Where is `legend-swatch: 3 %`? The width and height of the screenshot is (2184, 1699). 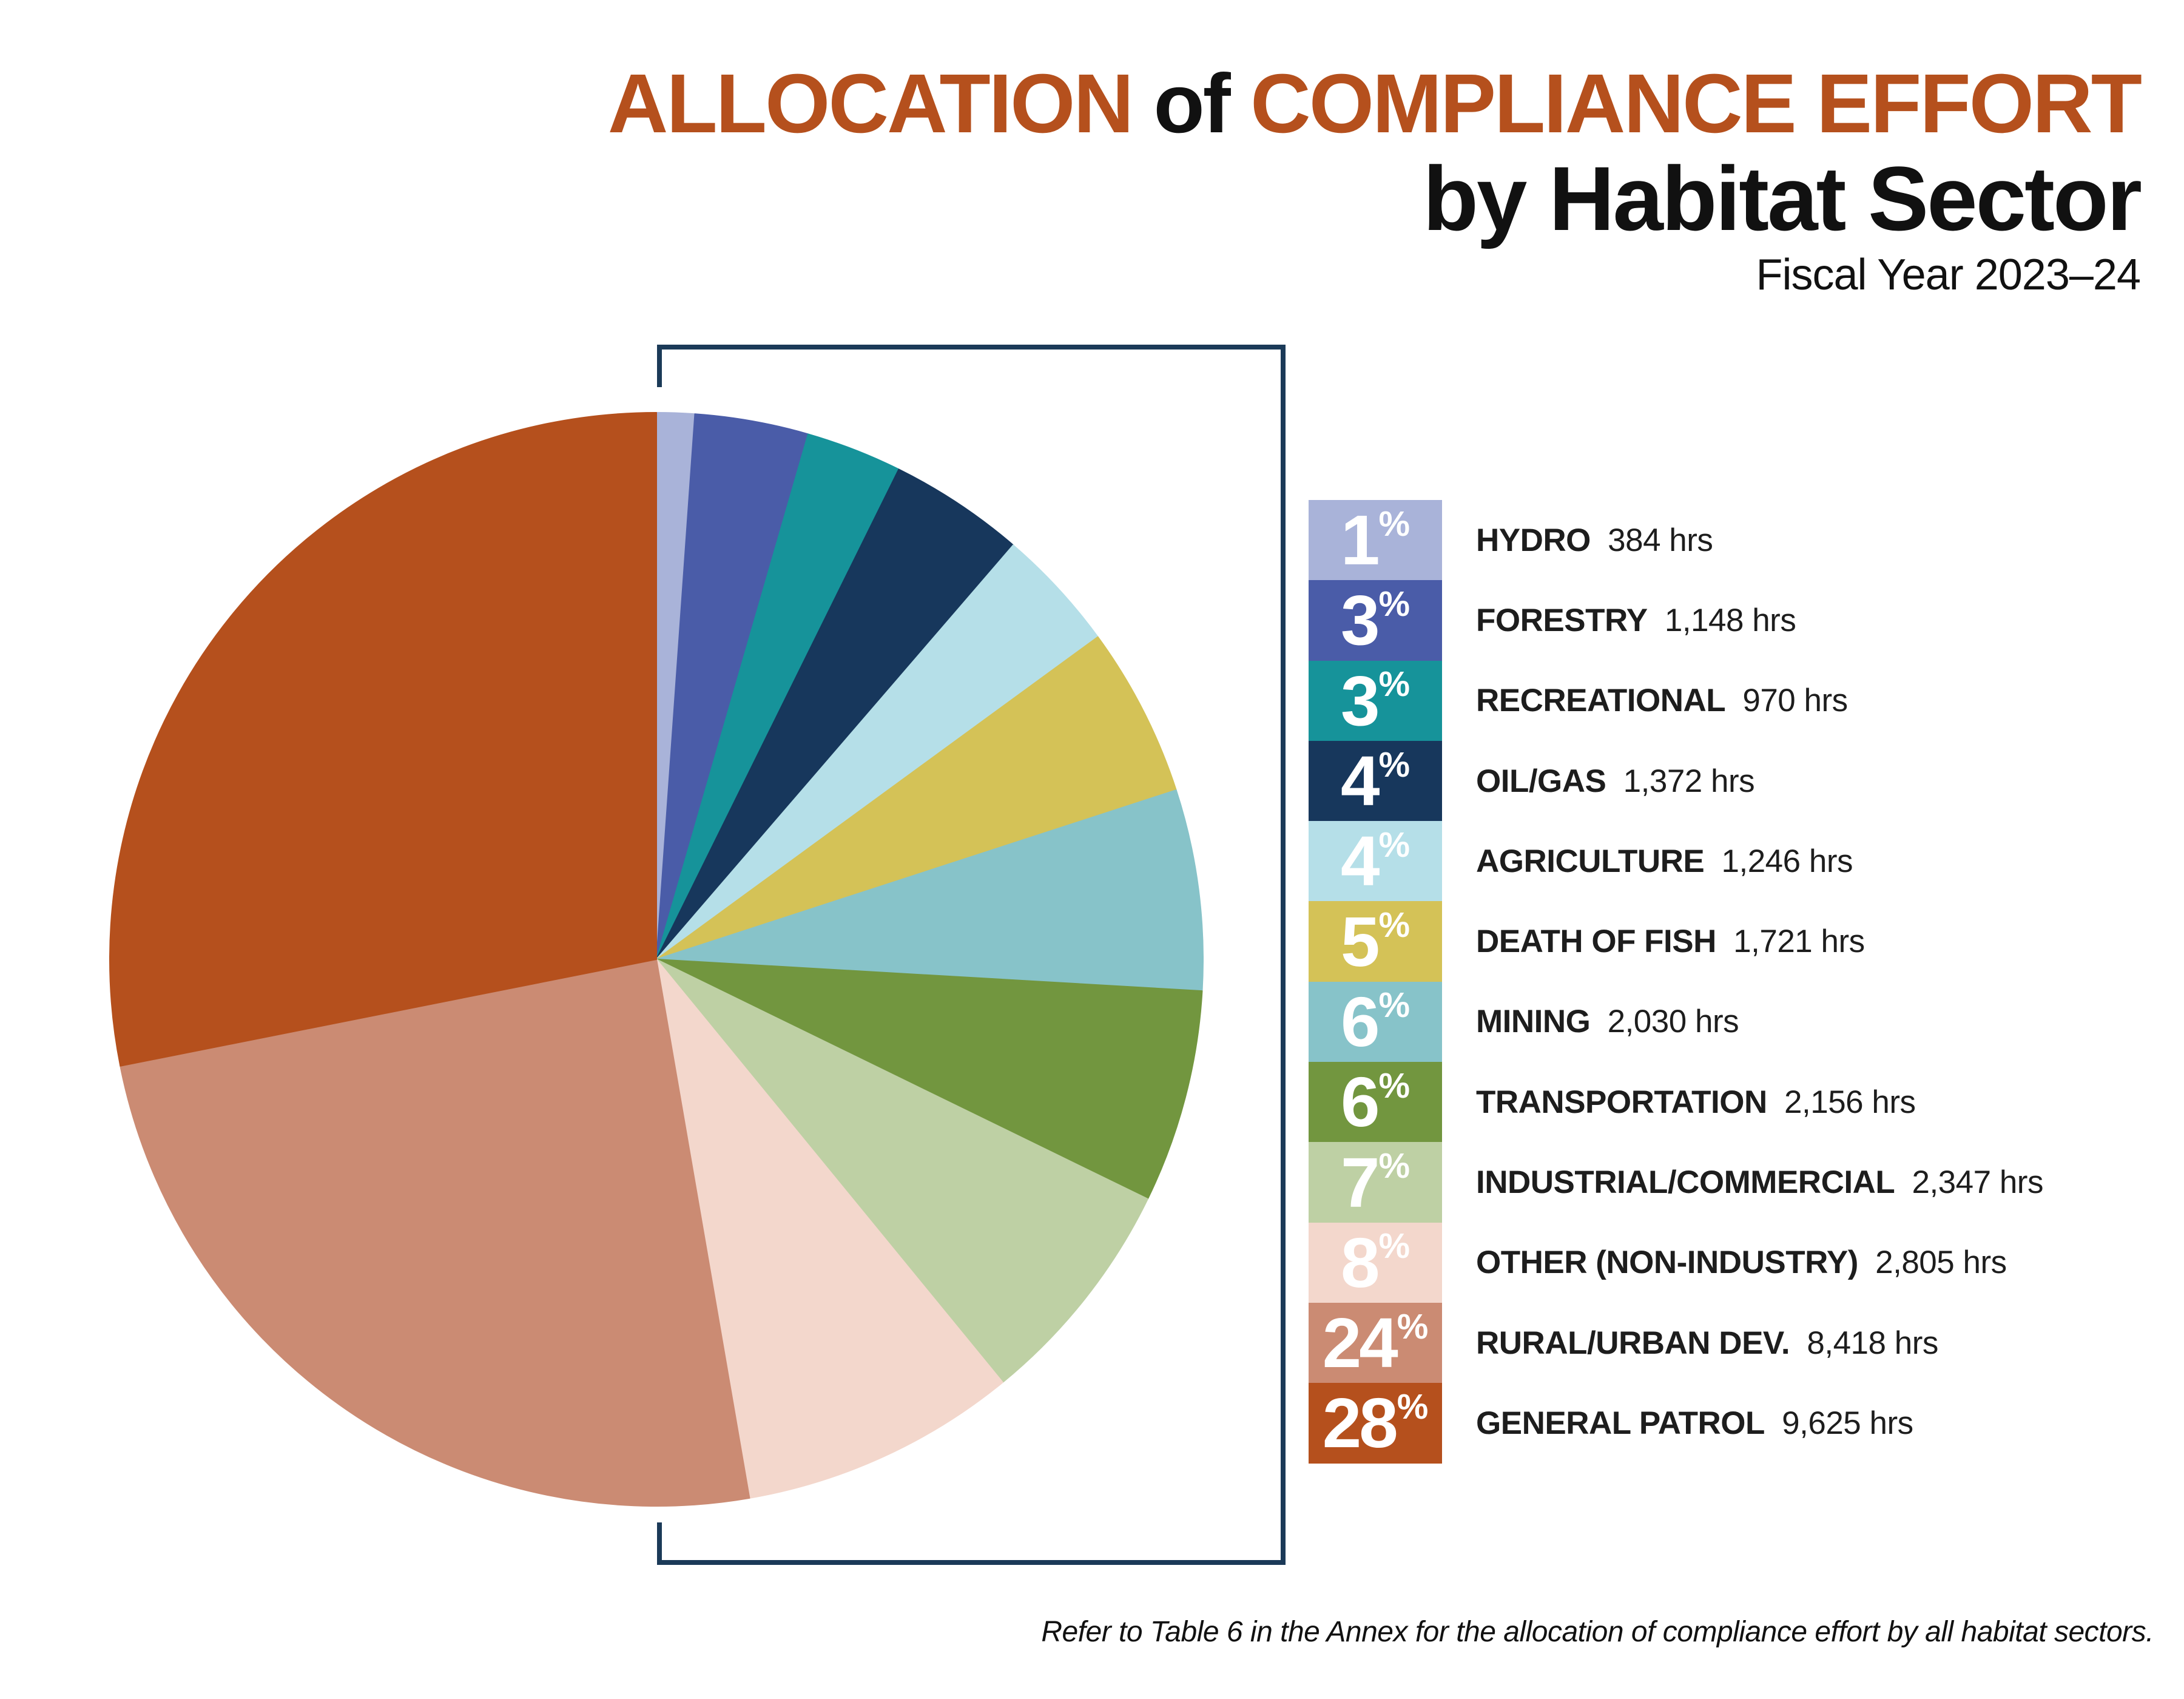 legend-swatch: 3 % is located at coordinates (1375, 620).